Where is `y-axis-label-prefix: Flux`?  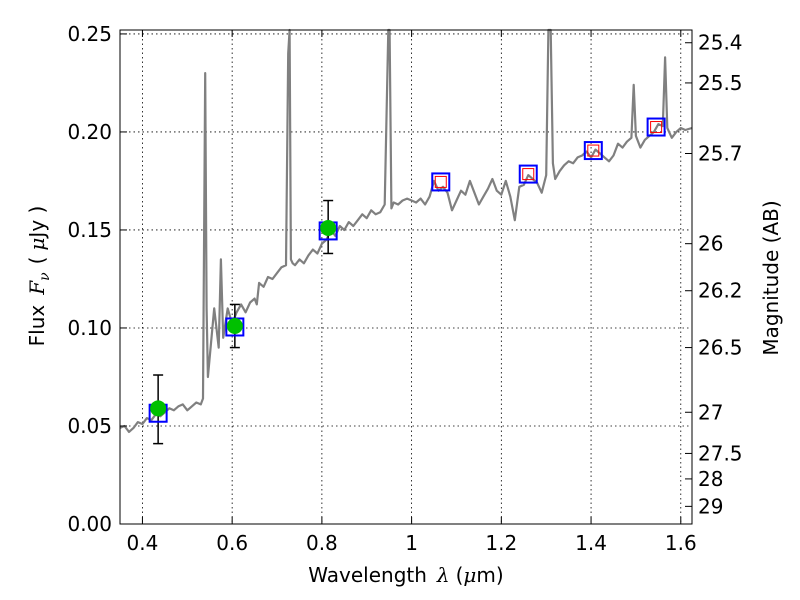
y-axis-label-prefix: Flux is located at coordinates (37, 326).